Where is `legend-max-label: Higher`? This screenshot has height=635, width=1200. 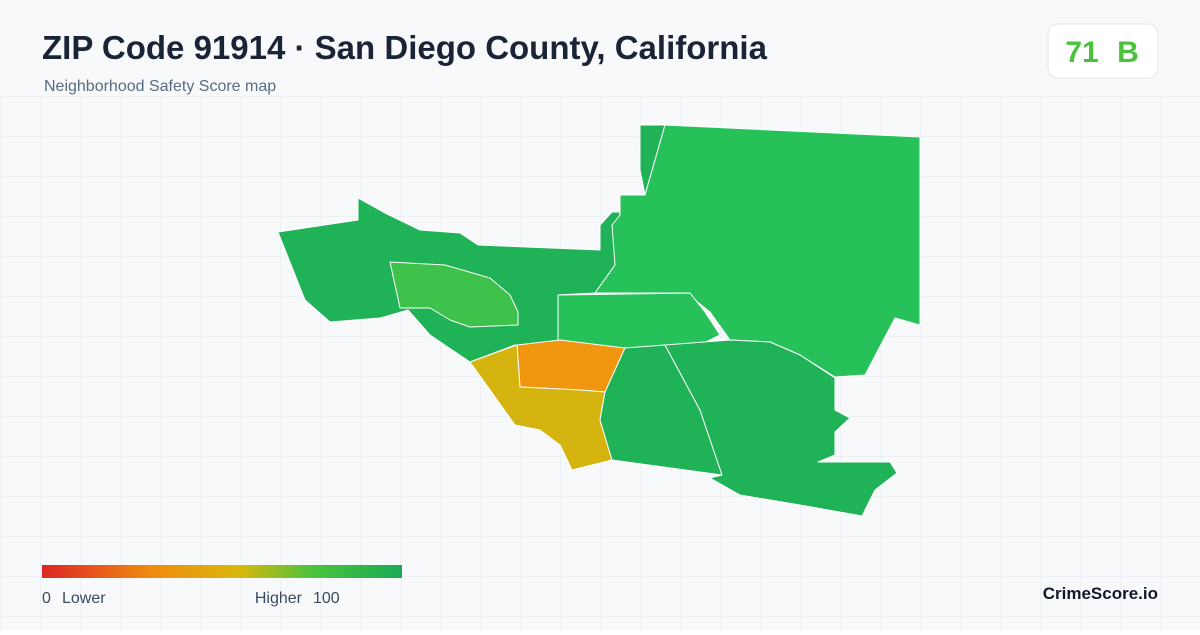
legend-max-label: Higher is located at coordinates (279, 598).